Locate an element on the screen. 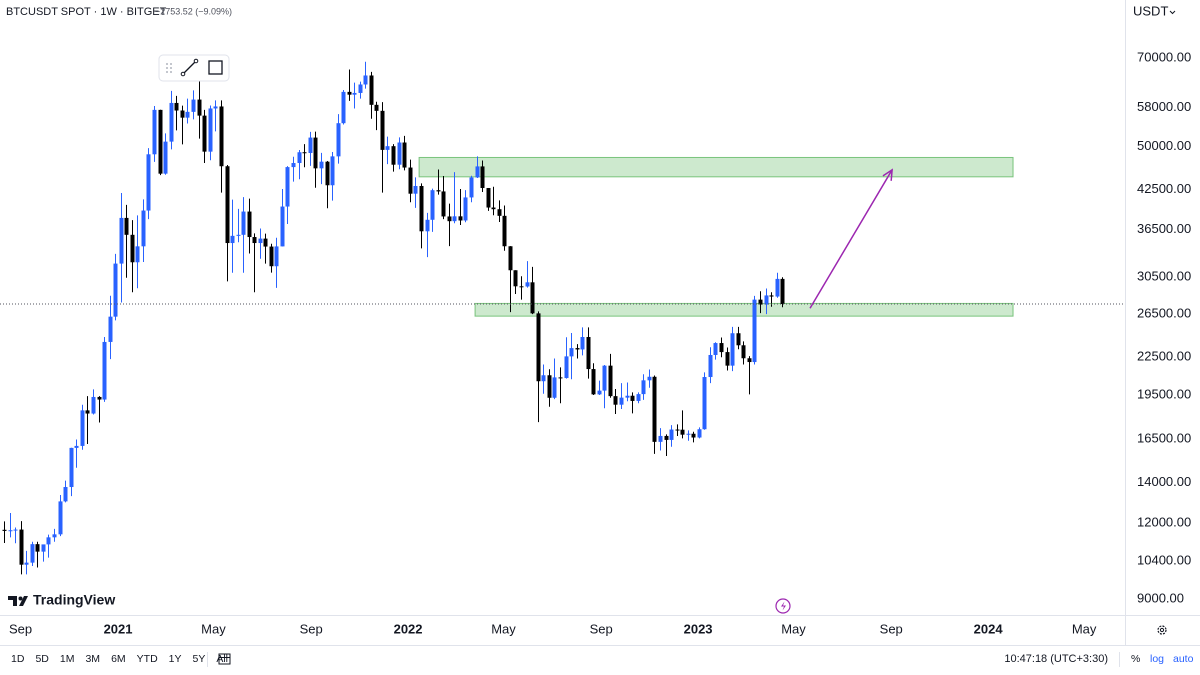 The height and width of the screenshot is (675, 1200). gear-inner is located at coordinates (1162, 630).